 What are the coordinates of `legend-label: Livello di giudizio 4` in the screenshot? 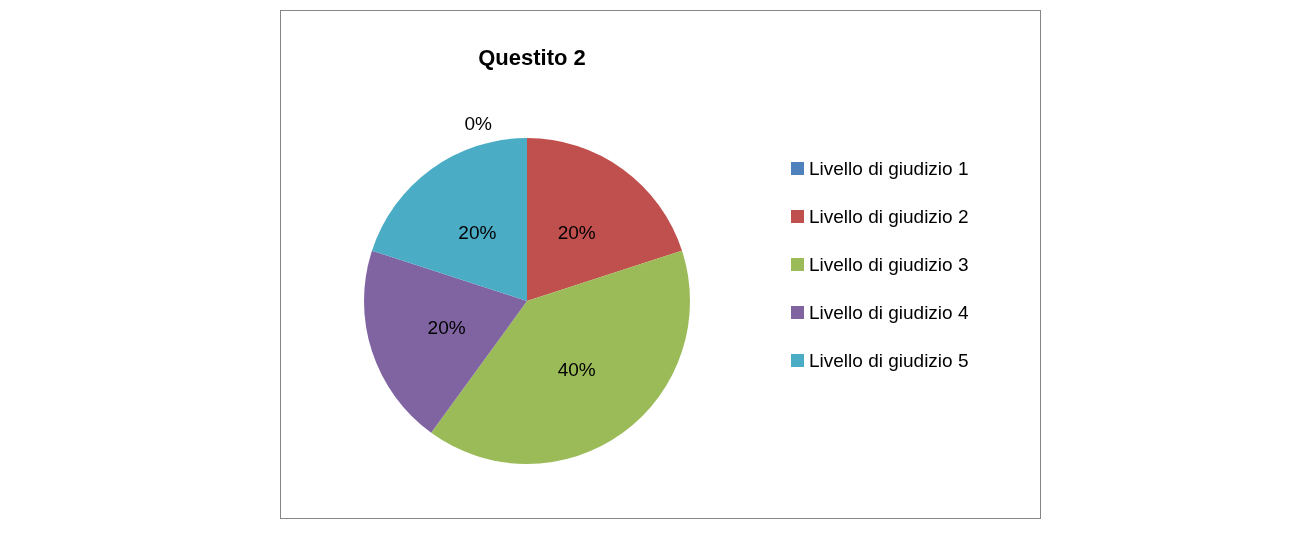 It's located at (889, 312).